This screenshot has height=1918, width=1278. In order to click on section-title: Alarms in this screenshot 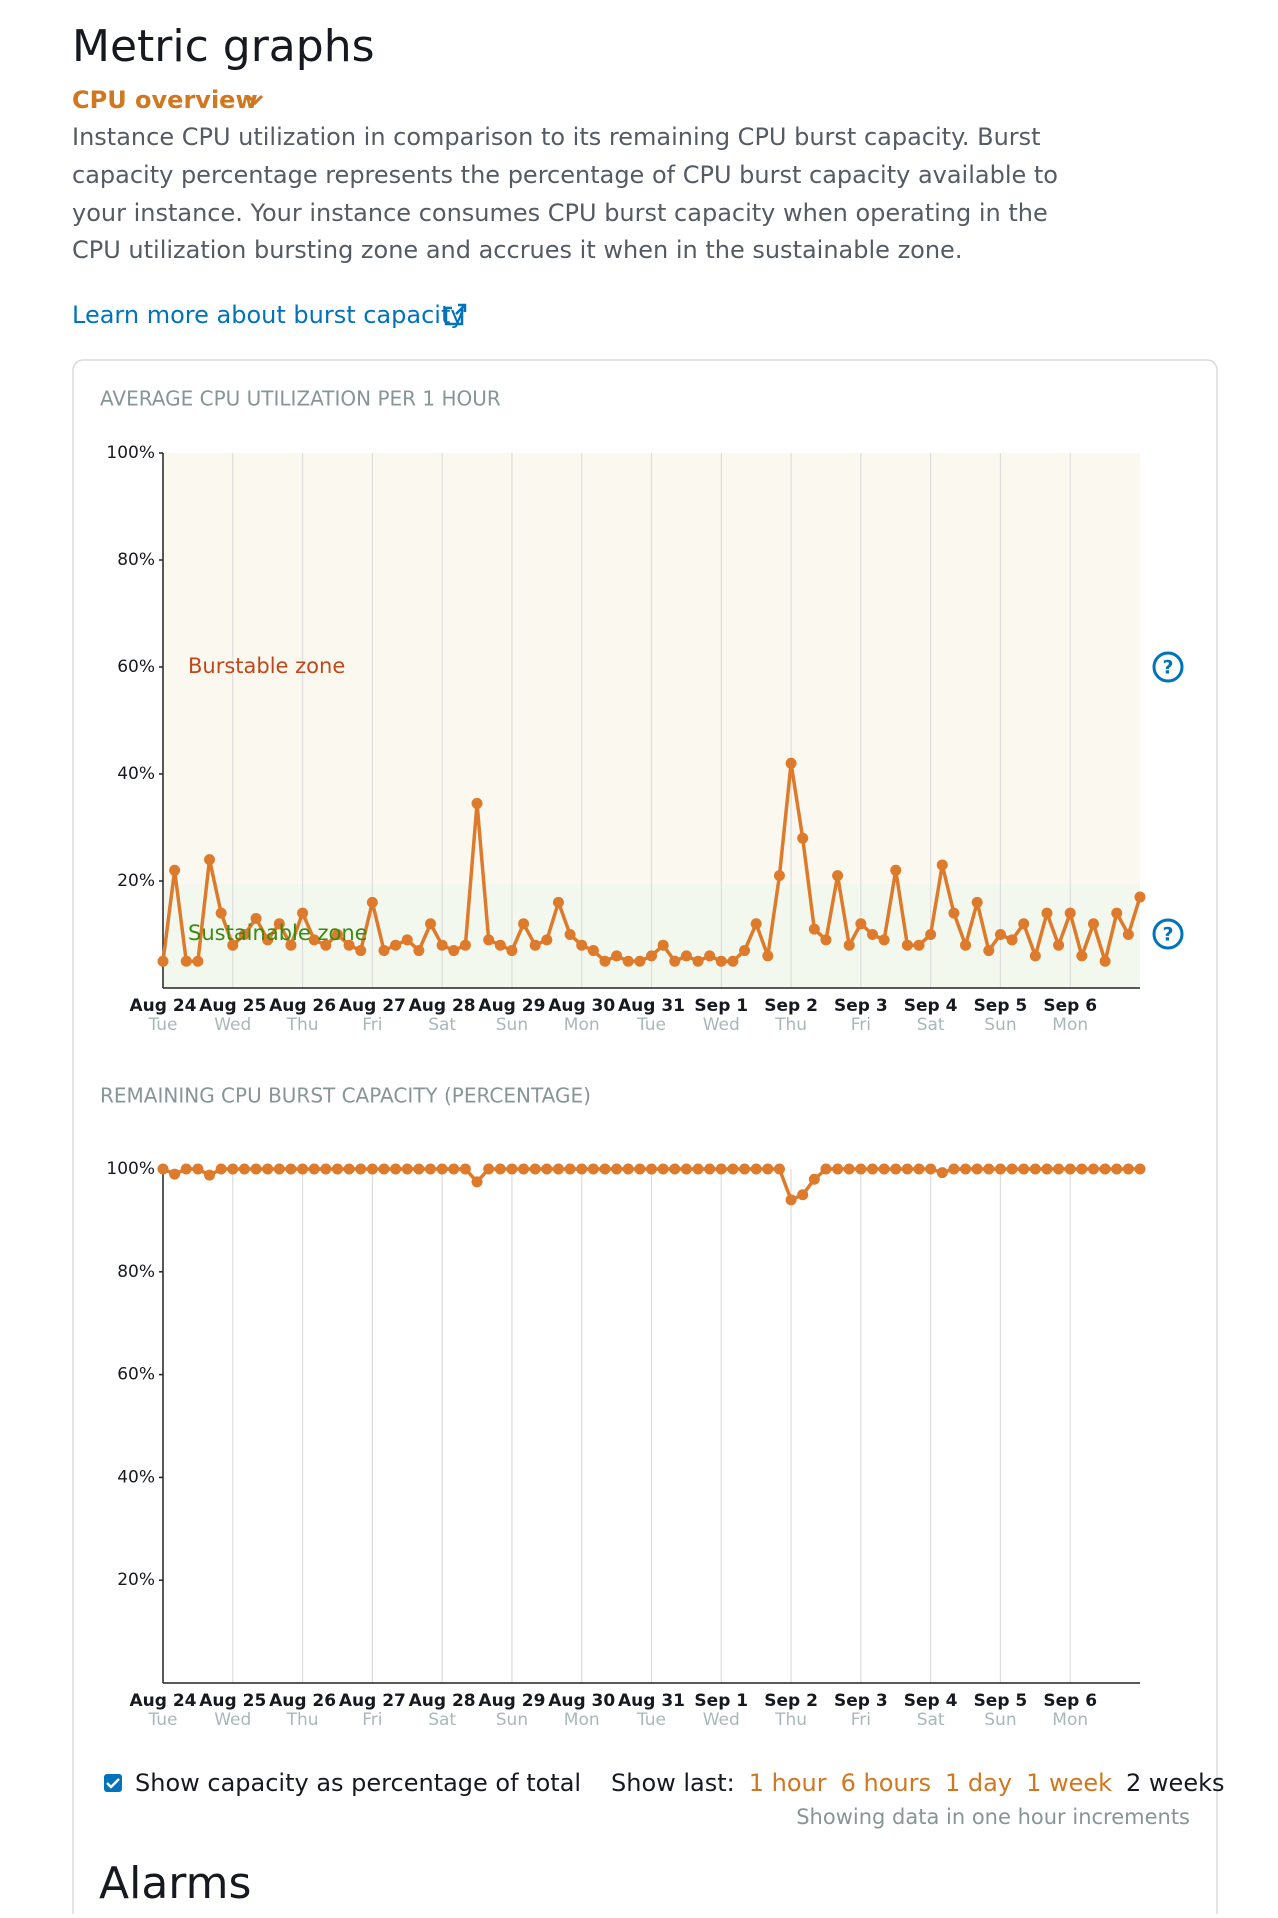, I will do `click(175, 1883)`.